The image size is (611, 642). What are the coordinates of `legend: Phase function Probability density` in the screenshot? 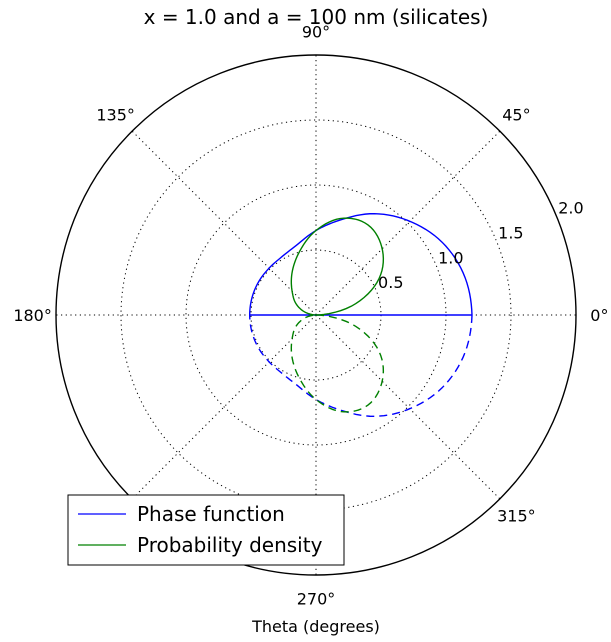 It's located at (206, 530).